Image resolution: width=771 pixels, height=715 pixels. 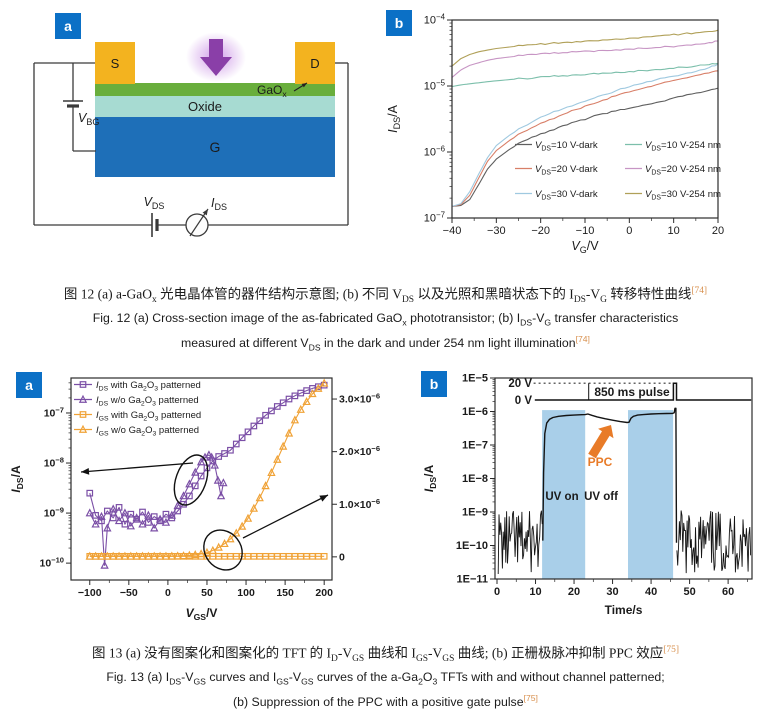 I want to click on svg-text: IGS with Ga2O3 patterned, so click(x=148, y=416).